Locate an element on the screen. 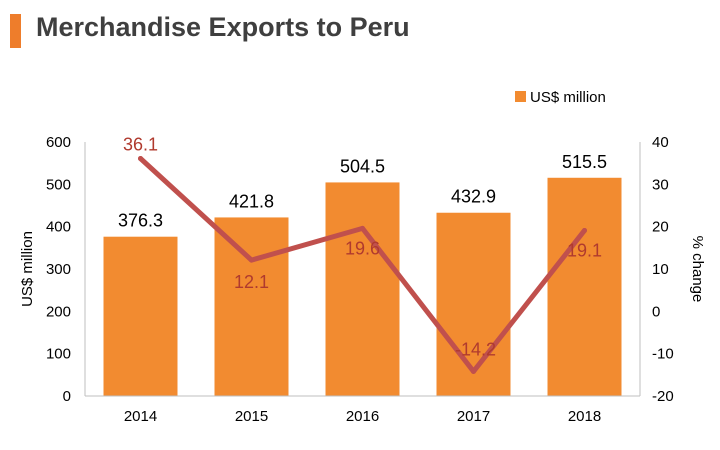 This screenshot has height=450, width=720. x-tick-label-2014: 2014 is located at coordinates (140, 416).